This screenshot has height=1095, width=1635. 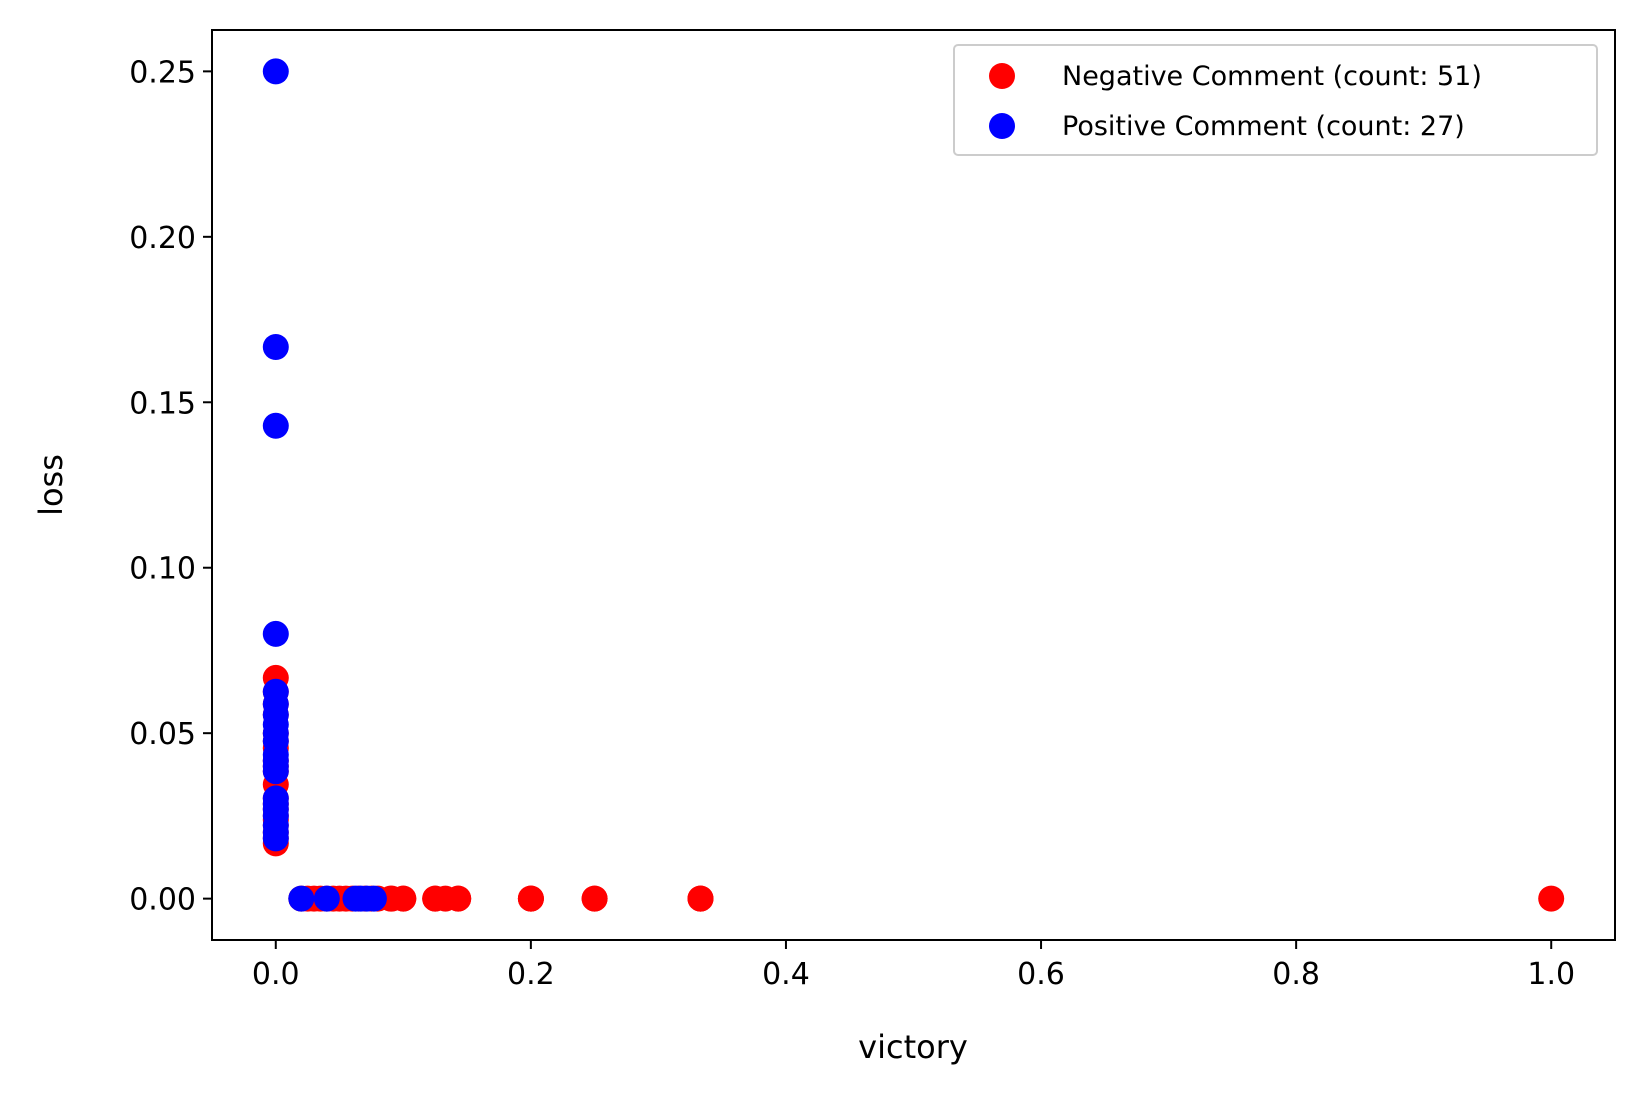 What do you see at coordinates (162, 238) in the screenshot?
I see `y-tick-label: 0.20` at bounding box center [162, 238].